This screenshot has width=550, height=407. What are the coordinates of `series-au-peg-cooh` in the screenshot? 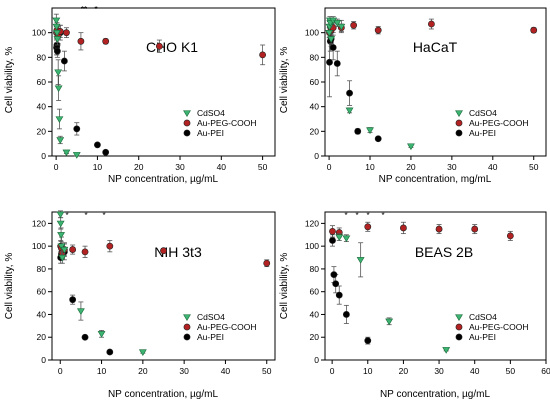 It's located at (160, 44).